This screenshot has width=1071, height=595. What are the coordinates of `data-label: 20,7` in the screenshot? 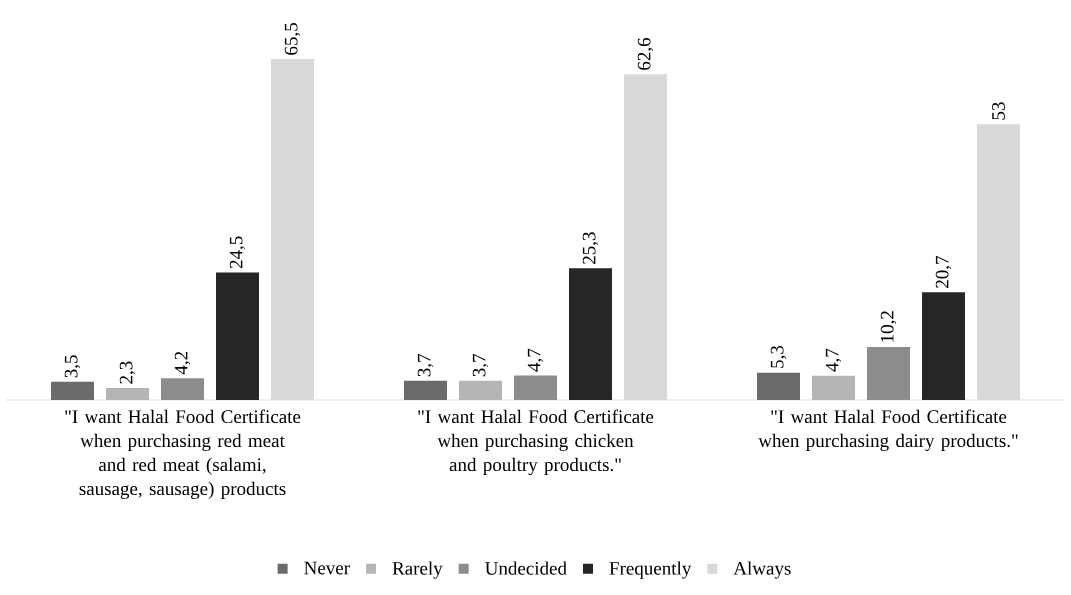 It's located at (943, 272).